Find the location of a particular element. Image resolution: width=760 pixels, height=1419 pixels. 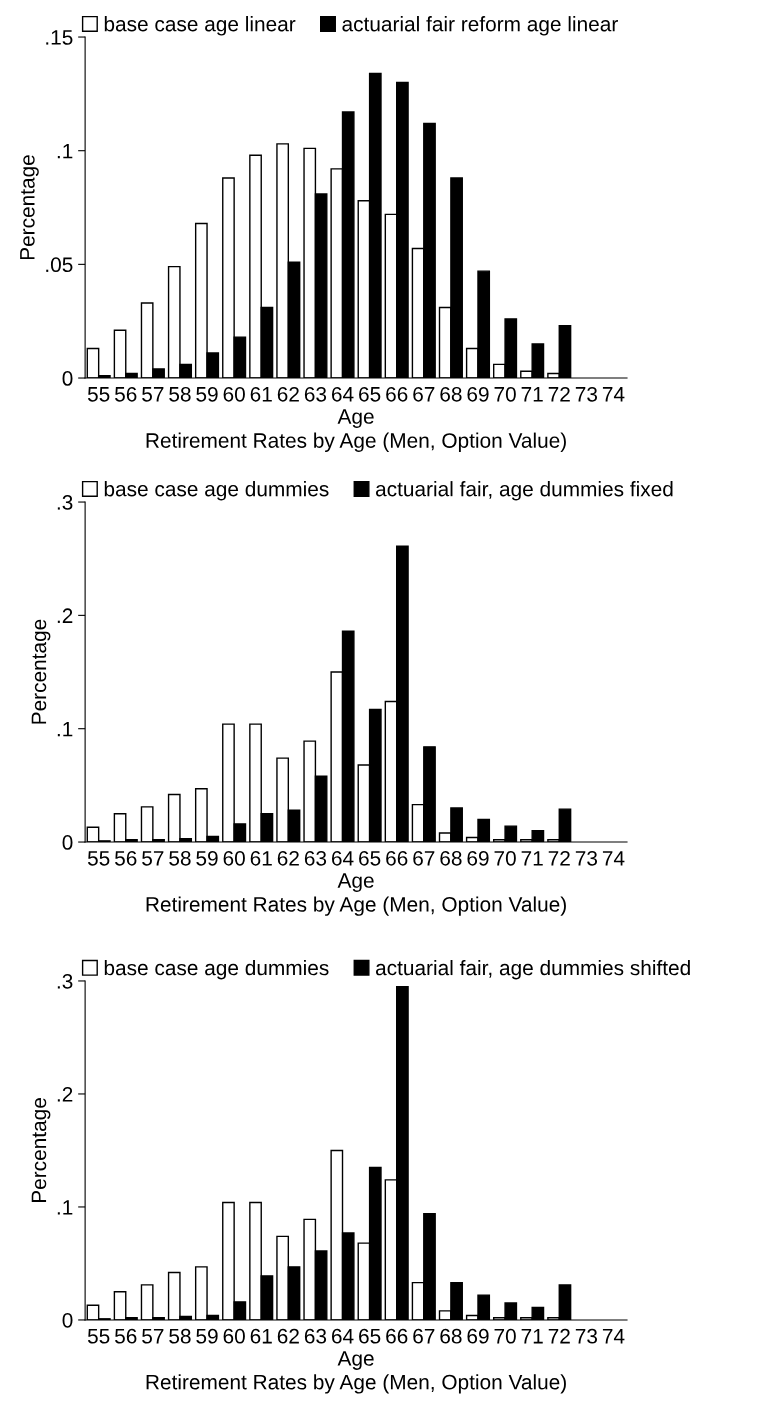

legend-label: actuarial fair, age dummies fixed is located at coordinates (524, 491).